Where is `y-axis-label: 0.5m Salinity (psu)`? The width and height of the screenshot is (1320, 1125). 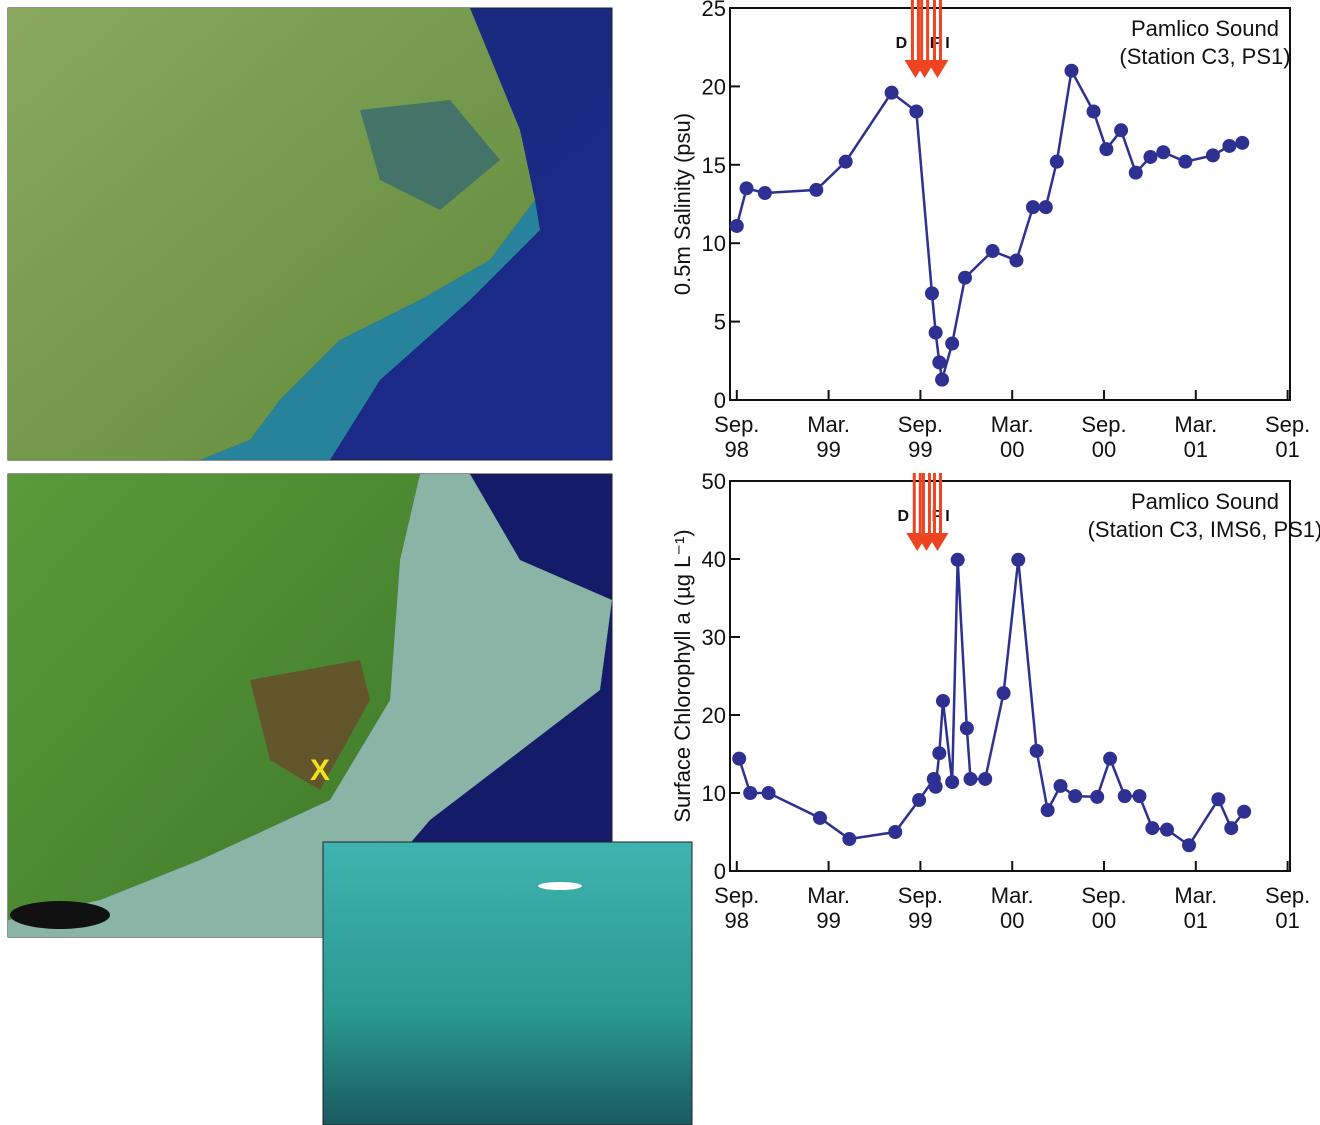
y-axis-label: 0.5m Salinity (psu) is located at coordinates (682, 204).